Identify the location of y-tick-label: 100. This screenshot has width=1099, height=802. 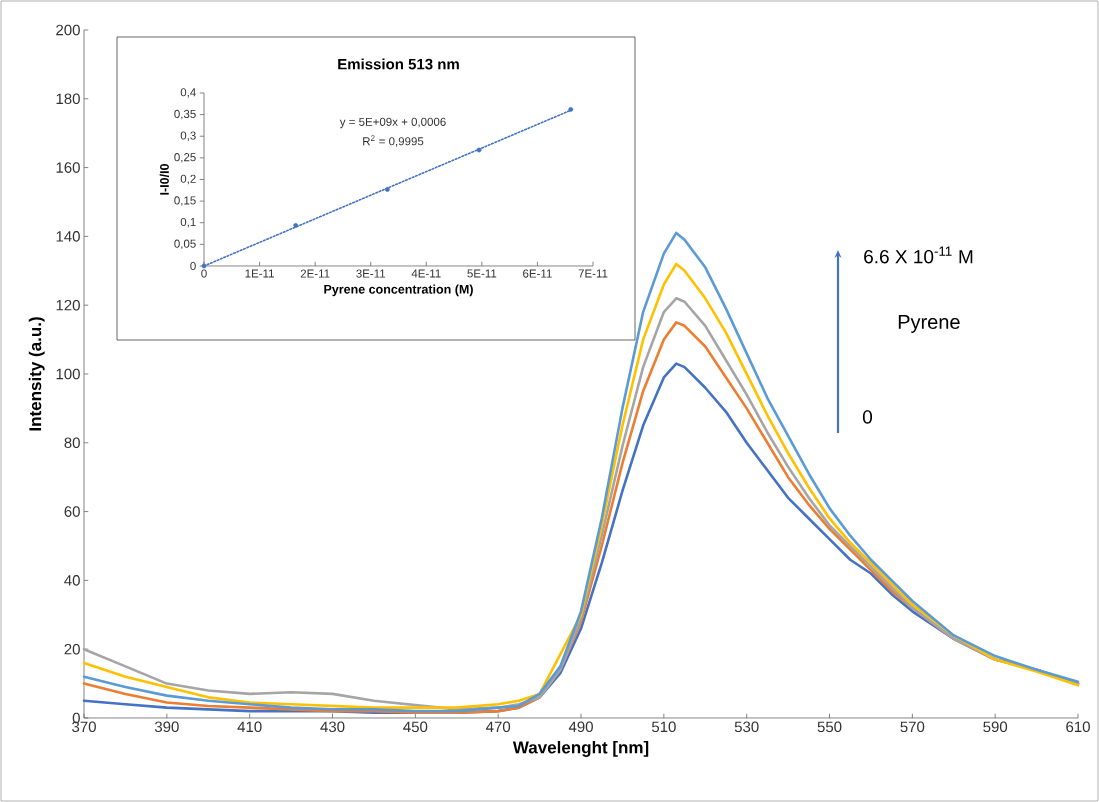
(68, 374).